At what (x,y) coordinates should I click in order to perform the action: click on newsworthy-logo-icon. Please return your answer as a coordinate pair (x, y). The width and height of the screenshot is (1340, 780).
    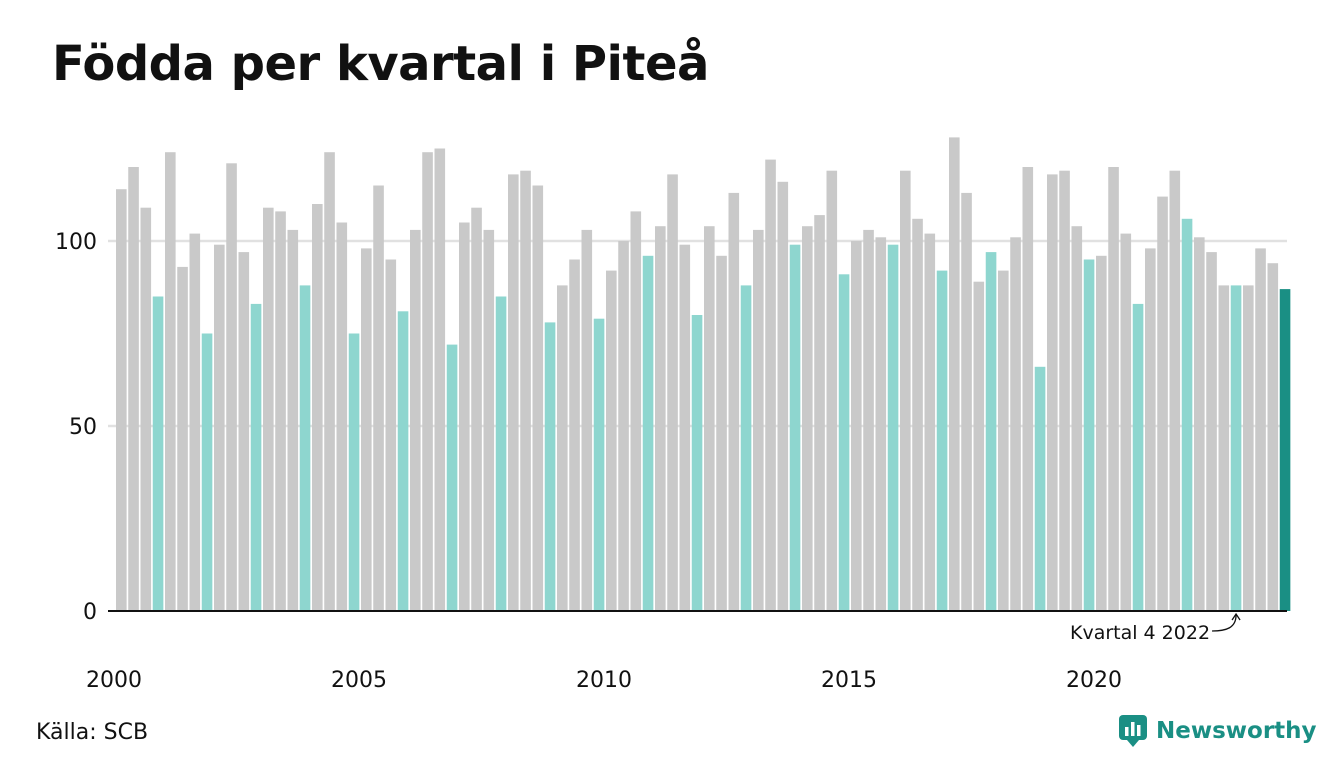
    Looking at the image, I should click on (1133, 731).